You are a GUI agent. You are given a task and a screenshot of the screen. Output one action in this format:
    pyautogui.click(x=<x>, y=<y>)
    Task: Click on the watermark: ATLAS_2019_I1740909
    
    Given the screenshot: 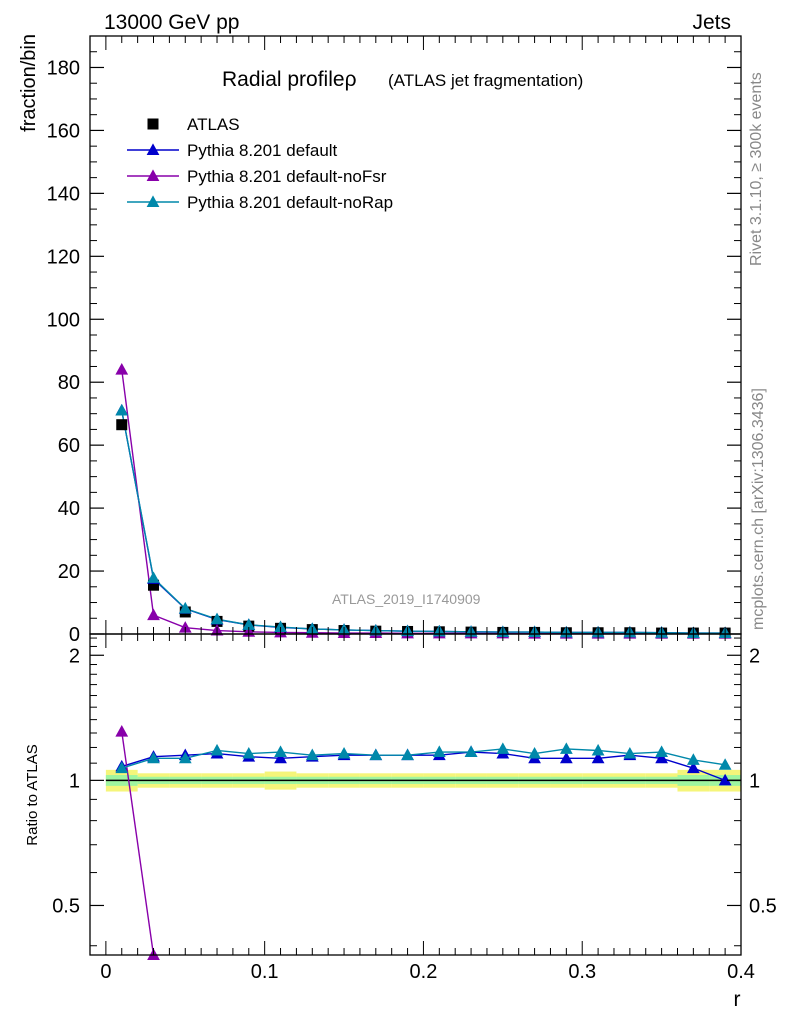 What is the action you would take?
    pyautogui.click(x=406, y=599)
    